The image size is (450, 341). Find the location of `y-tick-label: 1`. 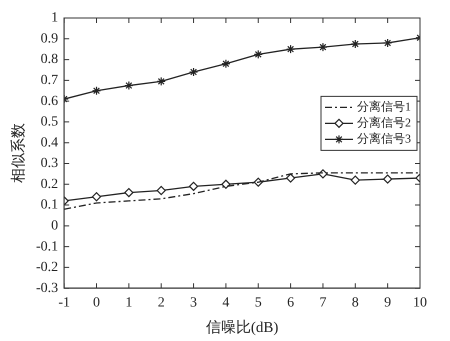

y-tick-label: 1 is located at coordinates (54, 18).